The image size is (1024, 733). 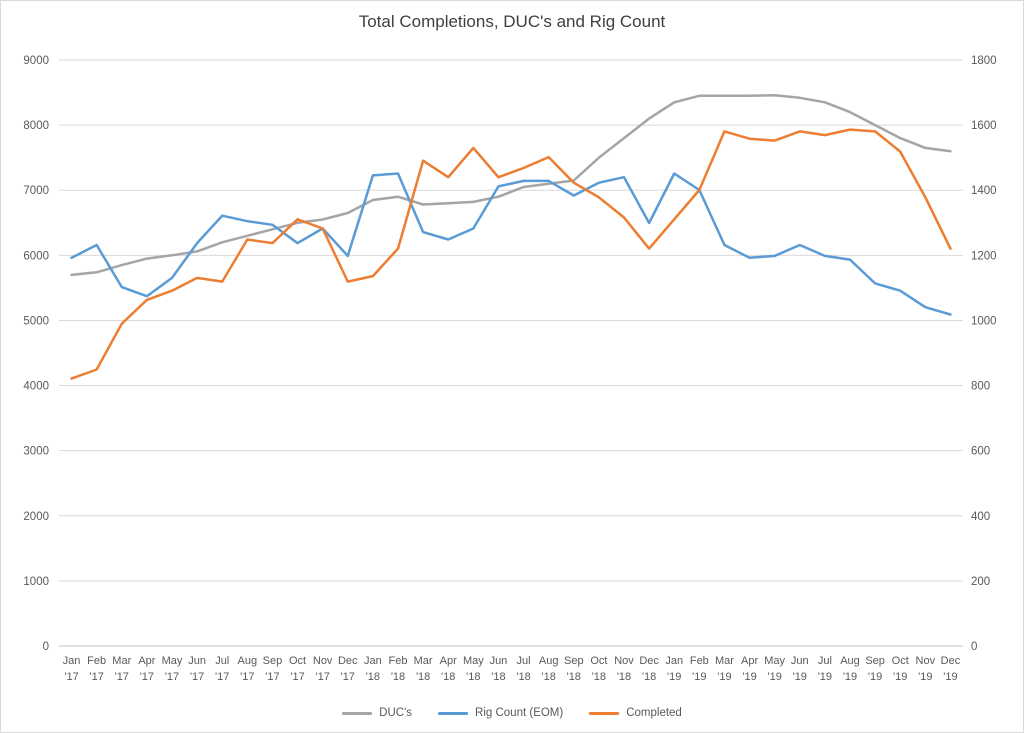 I want to click on left-axis-tick-label: 9000, so click(x=36, y=61).